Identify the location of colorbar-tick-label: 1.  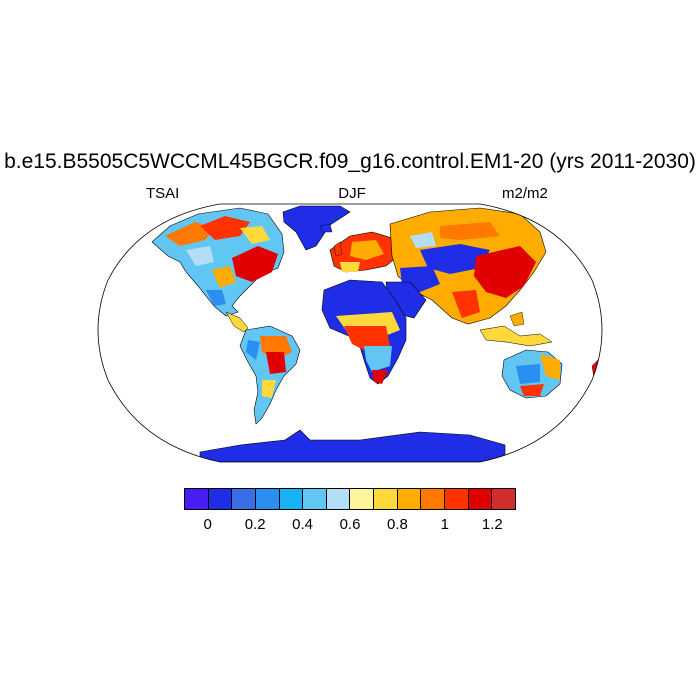
(445, 524).